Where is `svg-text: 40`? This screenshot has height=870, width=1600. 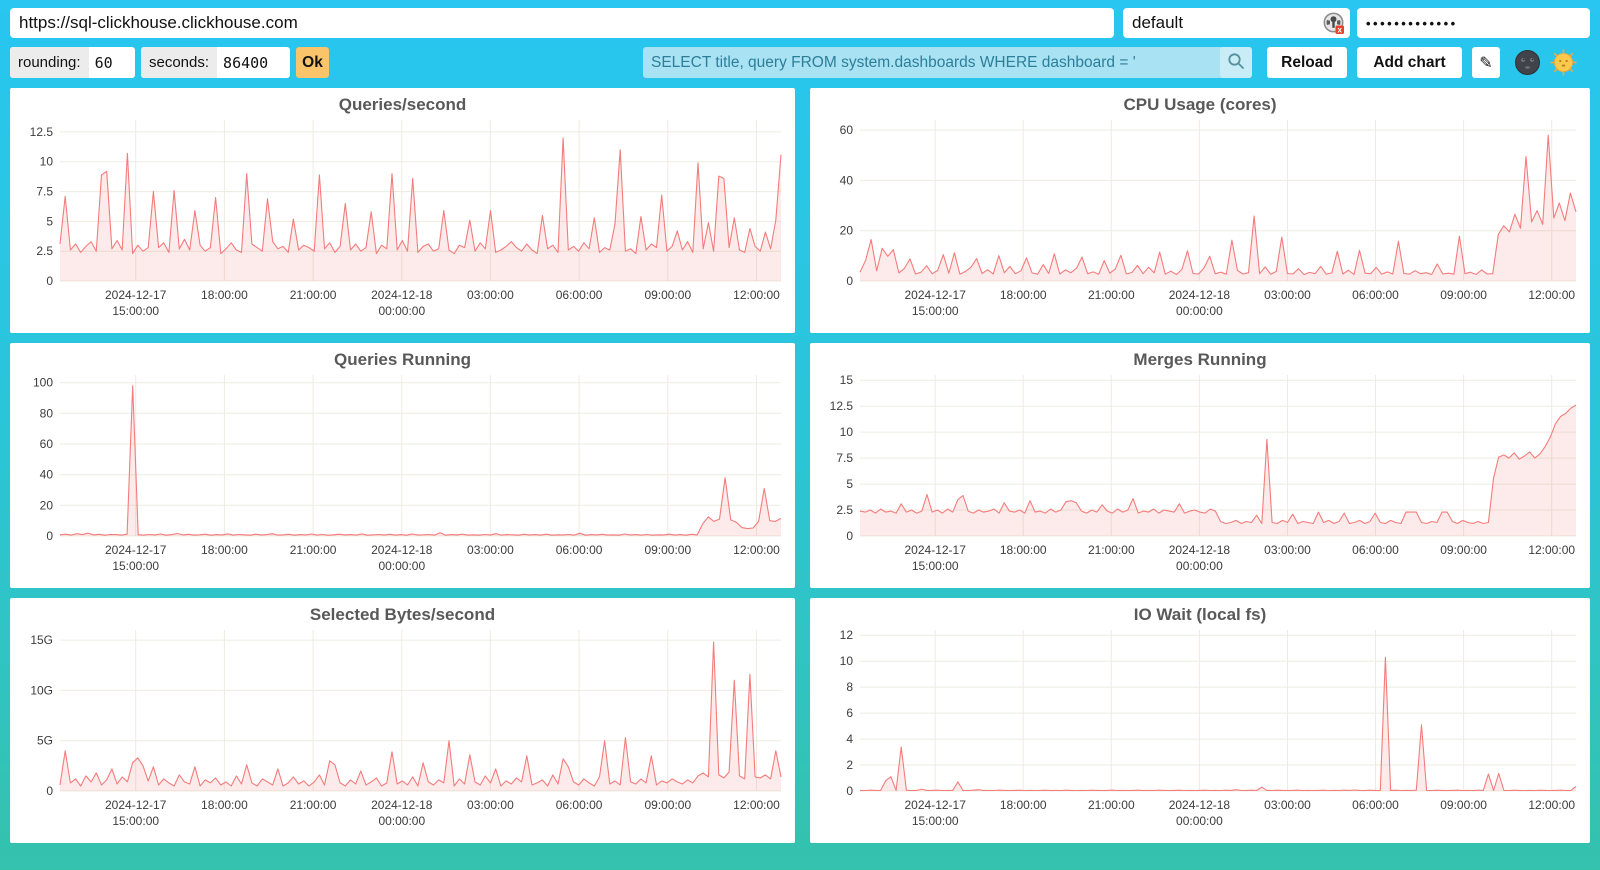 svg-text: 40 is located at coordinates (47, 475).